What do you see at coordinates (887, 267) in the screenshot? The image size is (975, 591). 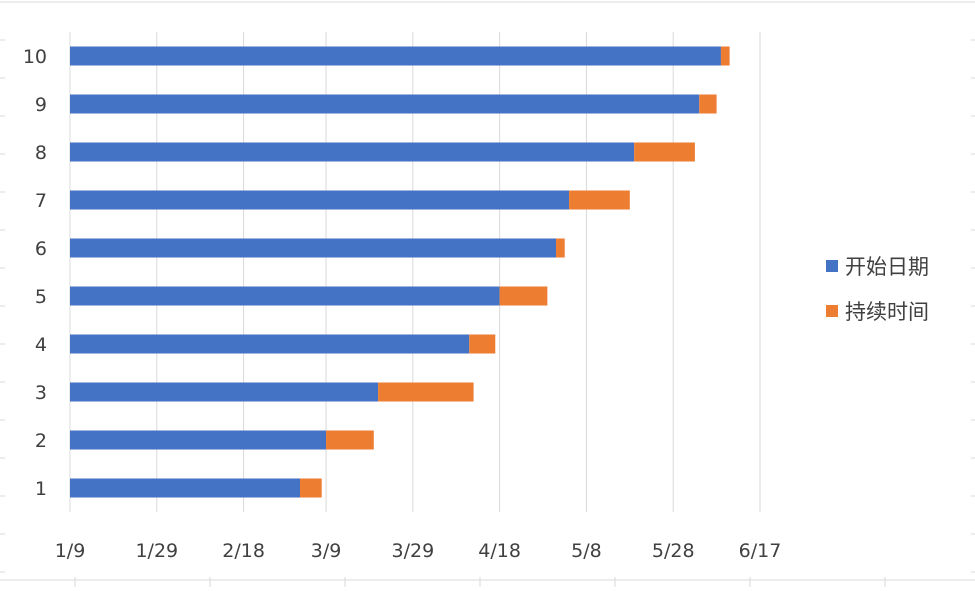 I see `legend-label: 开始日期` at bounding box center [887, 267].